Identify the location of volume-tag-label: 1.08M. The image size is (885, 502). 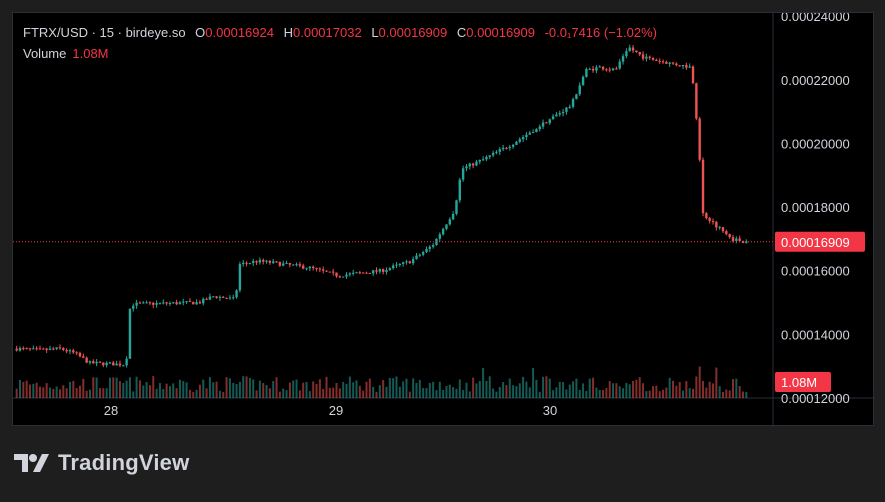
(799, 382).